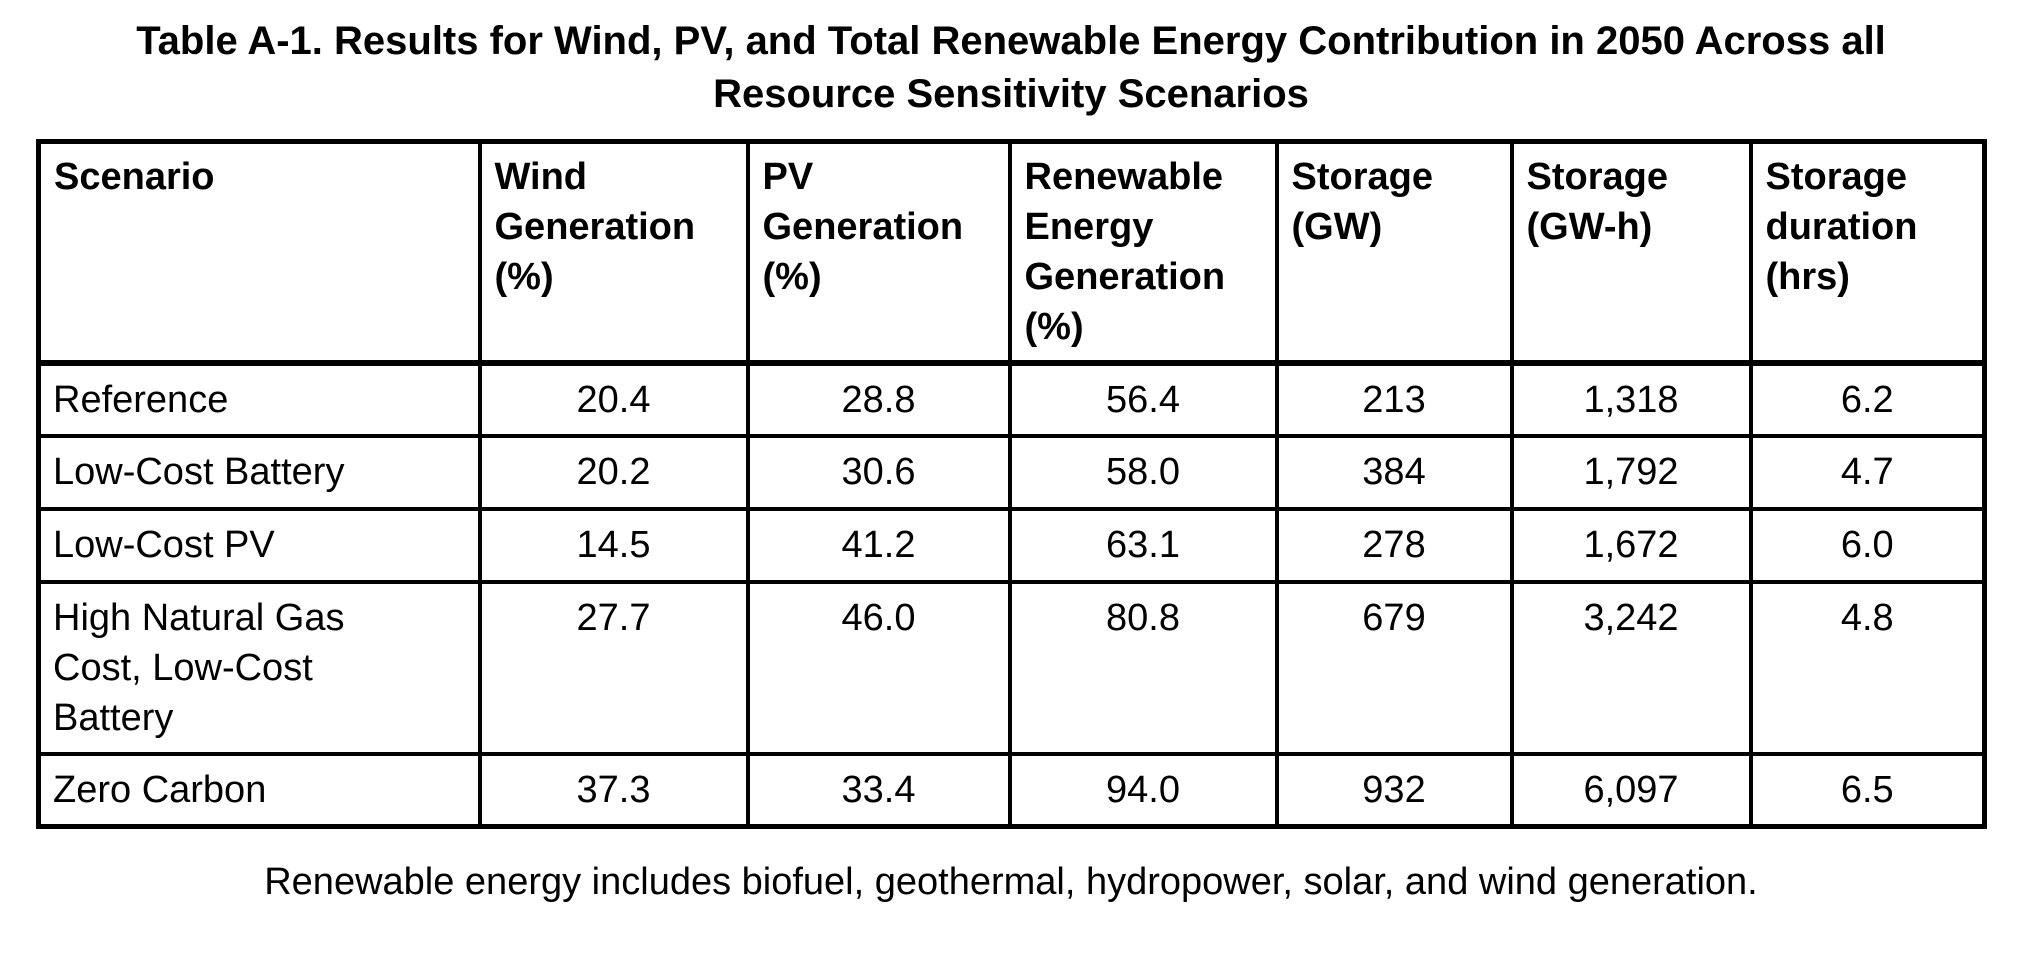  Describe the element at coordinates (259, 790) in the screenshot. I see `scenario-cell: Zero Carbon` at that location.